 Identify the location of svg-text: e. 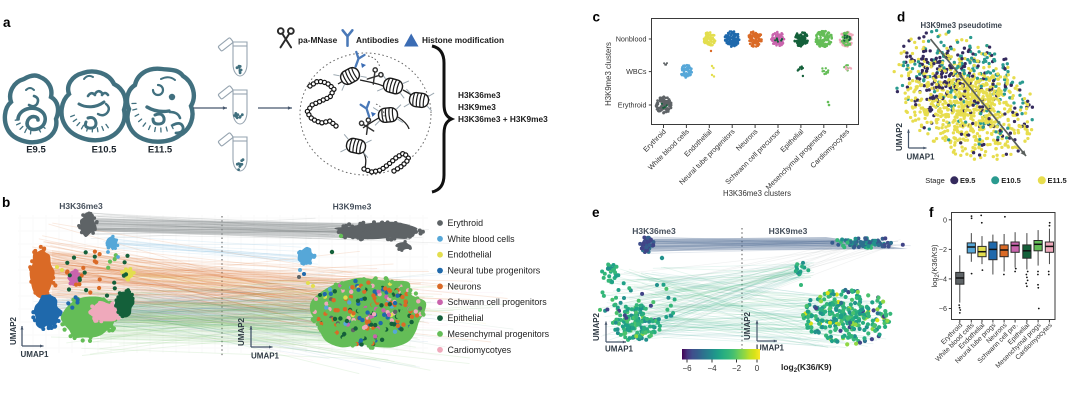
(596, 212).